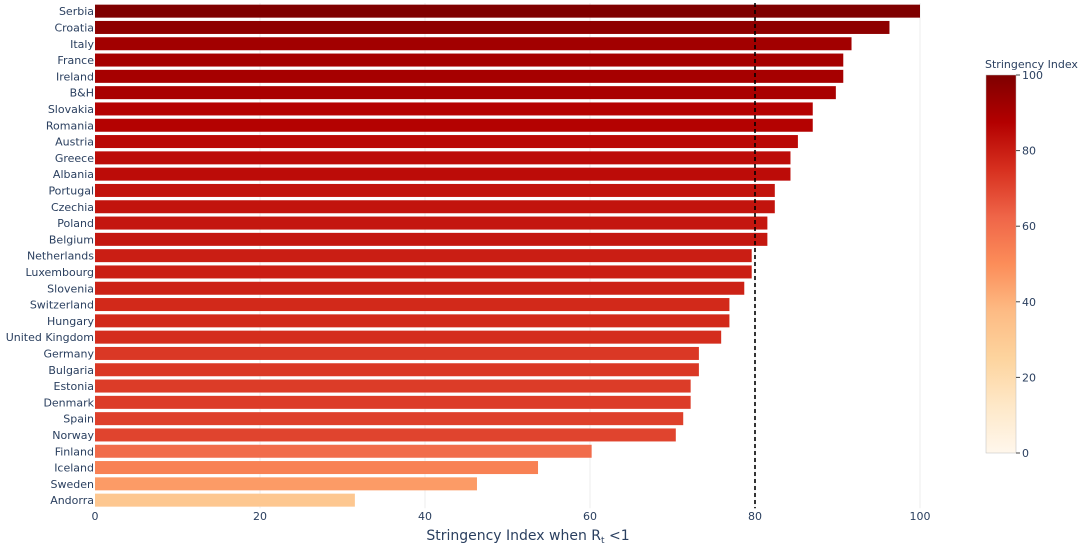 The width and height of the screenshot is (1084, 549). I want to click on x-axis-title-suffix: <1, so click(617, 536).